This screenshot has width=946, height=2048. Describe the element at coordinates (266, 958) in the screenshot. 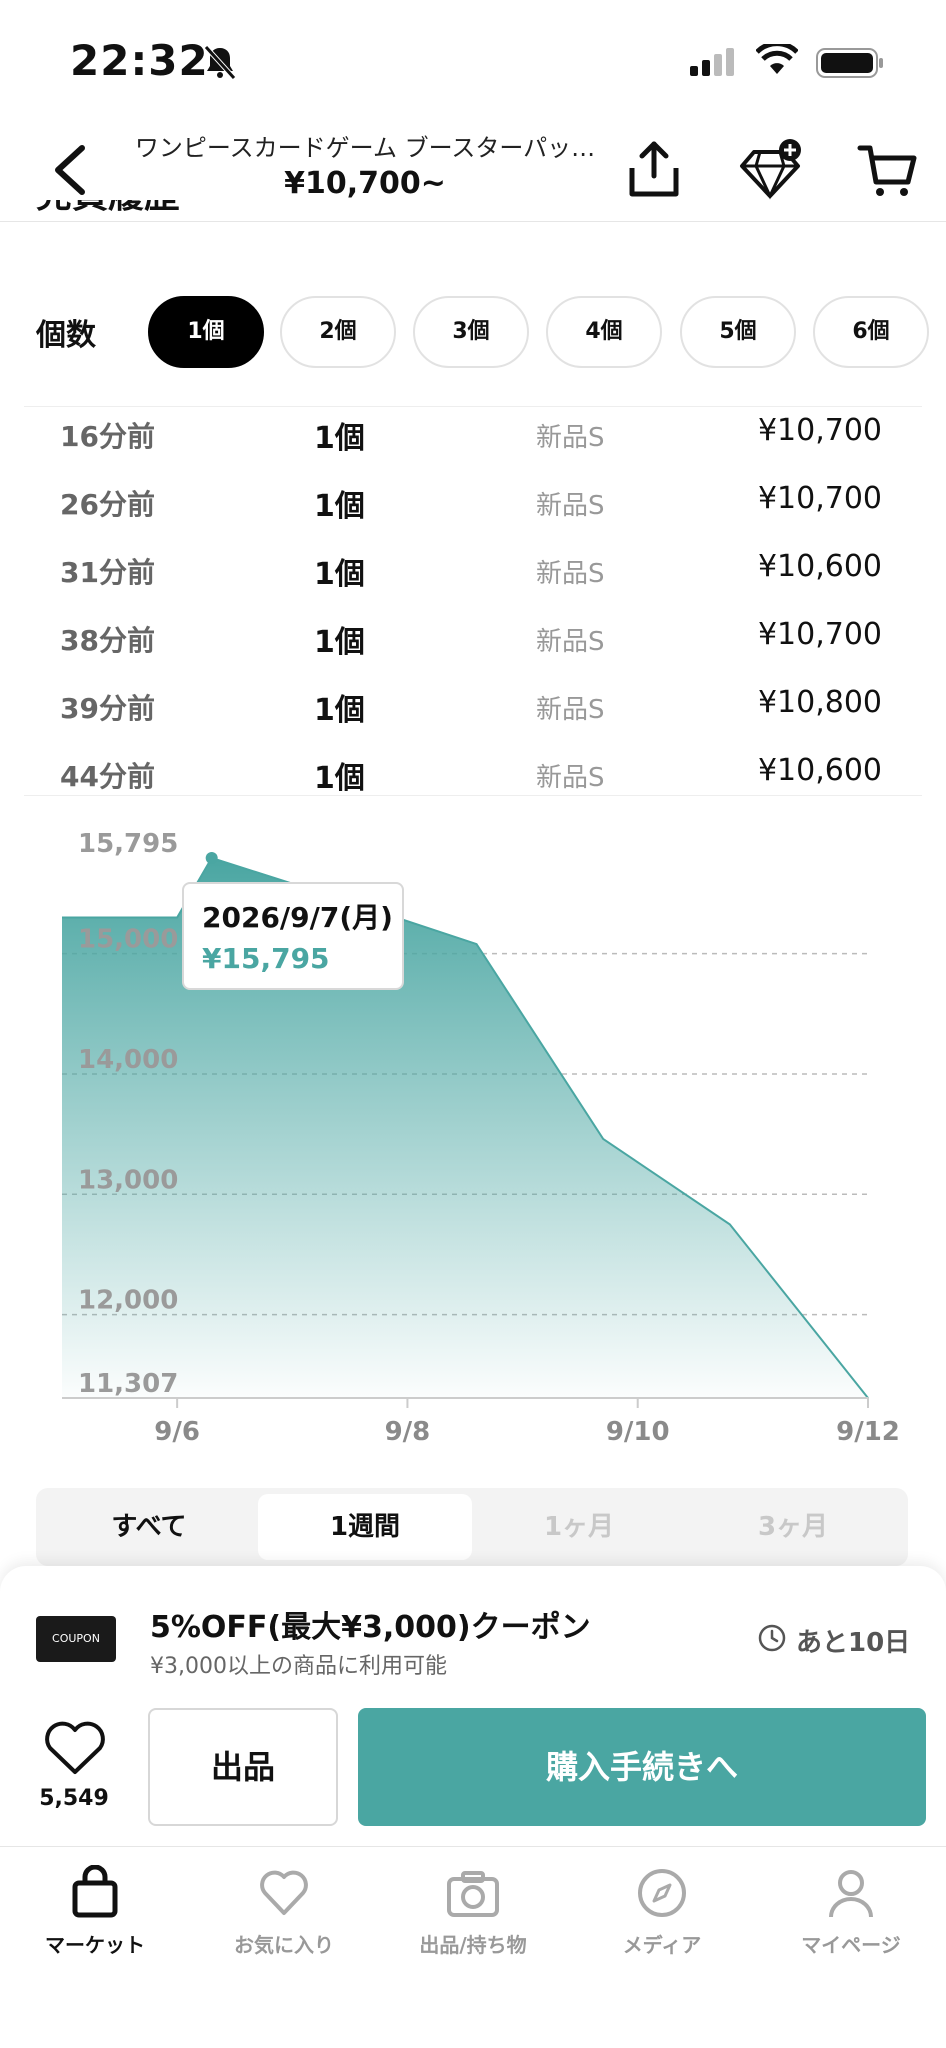

I see `tooltip-price: ¥15,795` at that location.